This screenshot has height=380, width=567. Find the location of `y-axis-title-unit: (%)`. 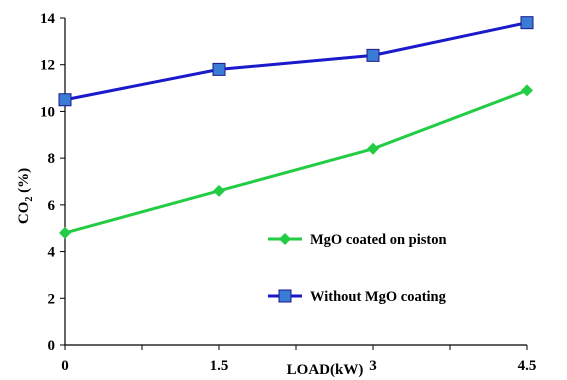

y-axis-title-unit: (%) is located at coordinates (24, 182).